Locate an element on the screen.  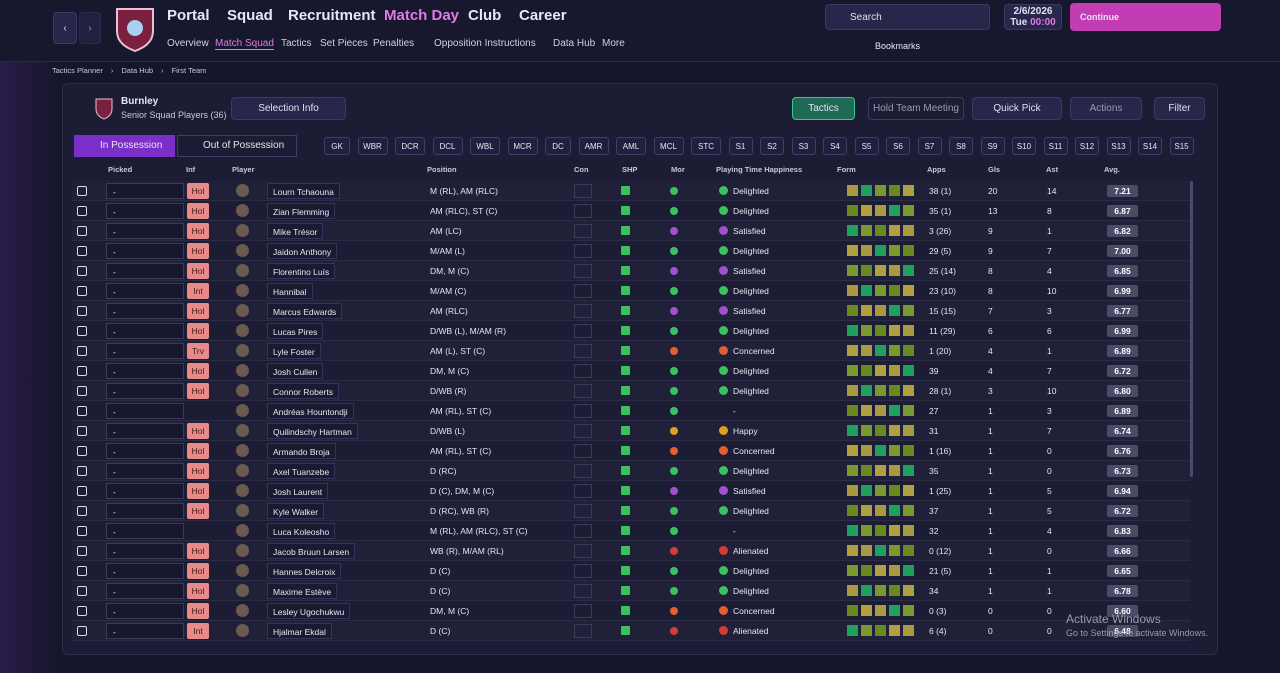
position-tab: MCR is located at coordinates (522, 146).